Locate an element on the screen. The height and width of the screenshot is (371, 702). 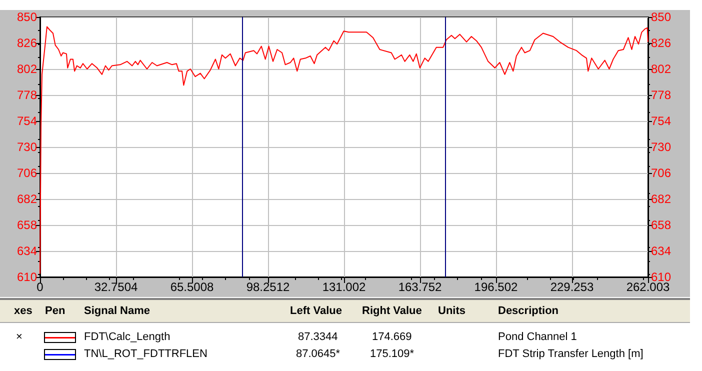
y2-tick-label: 802 is located at coordinates (661, 69).